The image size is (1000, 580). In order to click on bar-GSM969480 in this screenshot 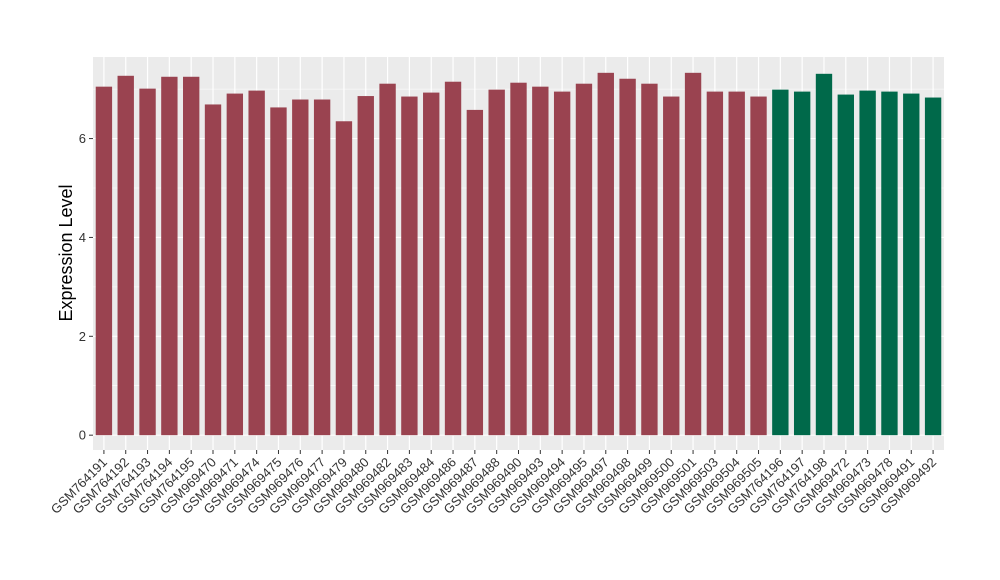, I will do `click(365, 266)`.